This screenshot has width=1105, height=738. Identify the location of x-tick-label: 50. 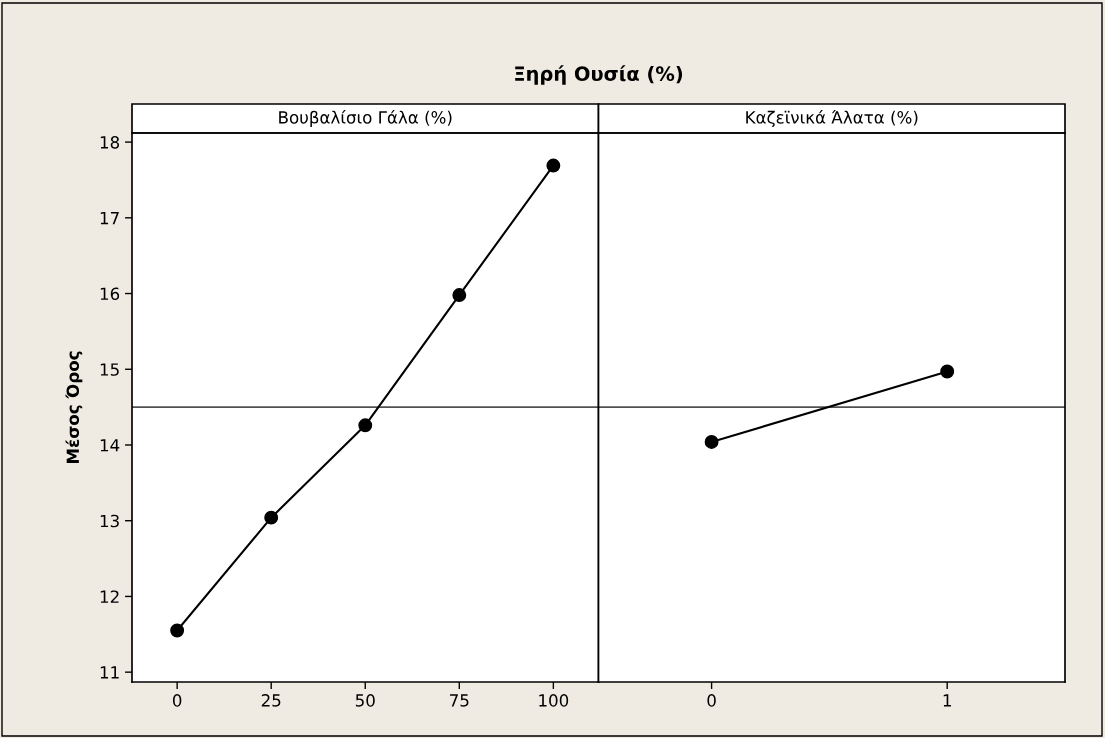
(365, 700).